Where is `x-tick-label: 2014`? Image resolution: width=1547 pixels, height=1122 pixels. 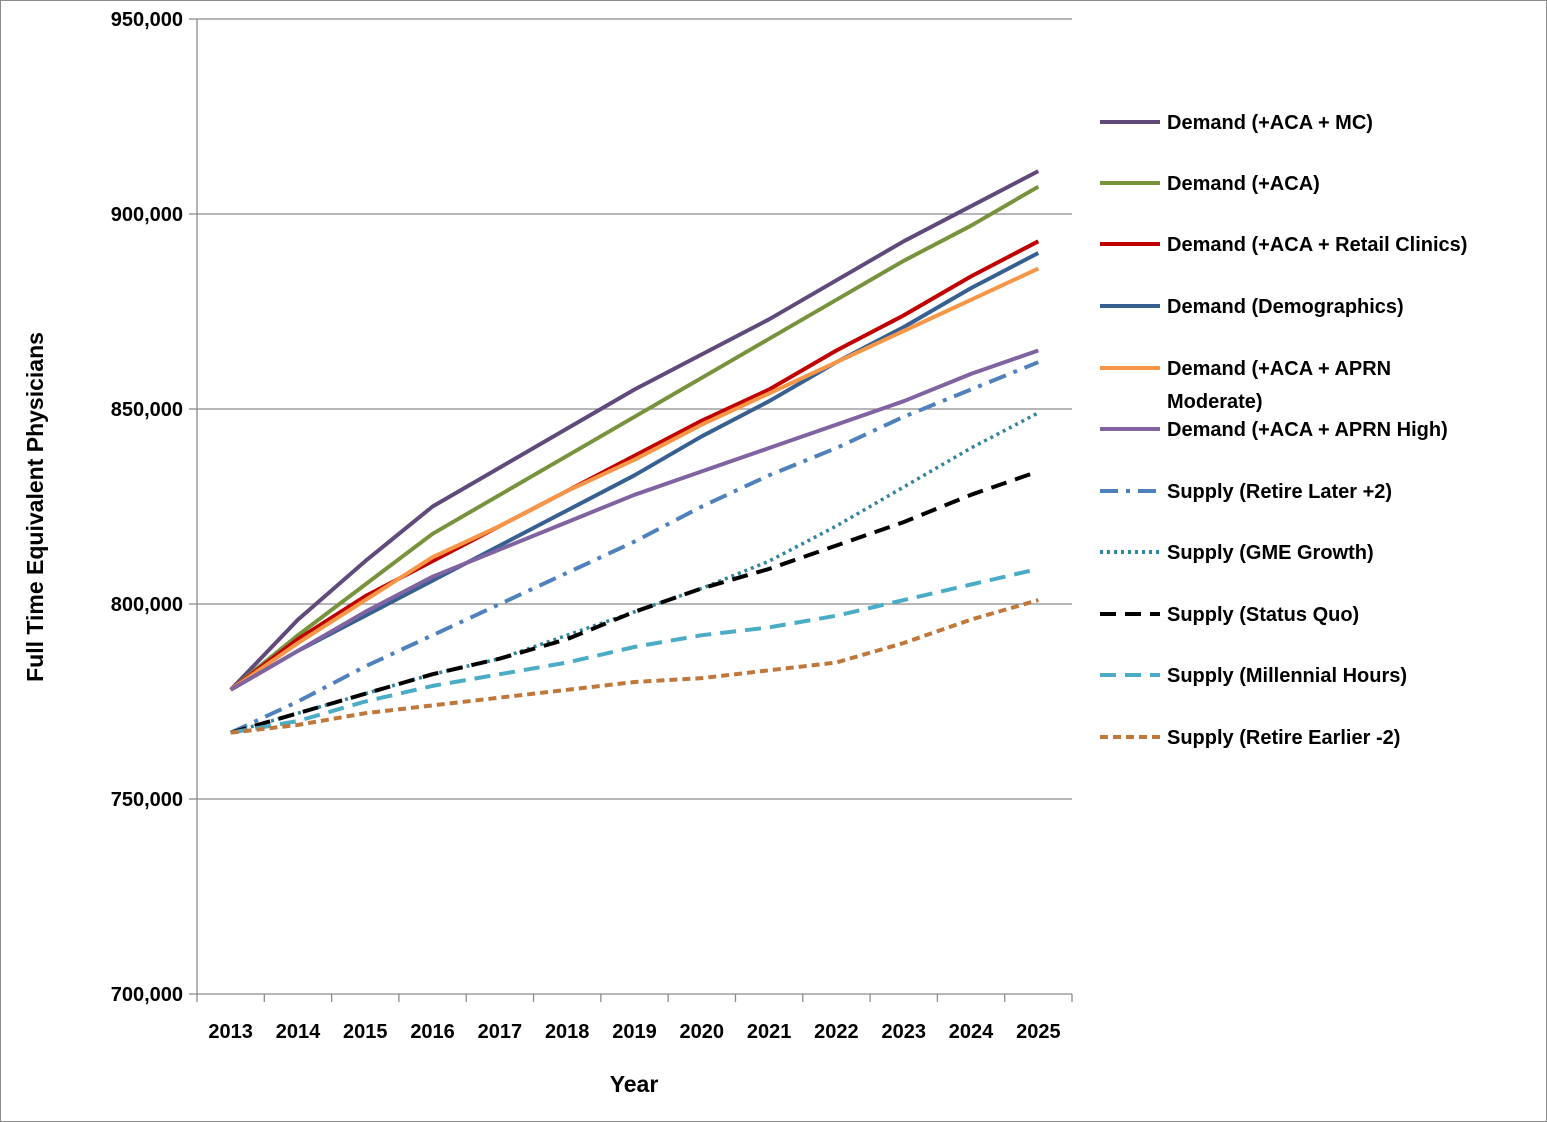
x-tick-label: 2014 is located at coordinates (298, 1032).